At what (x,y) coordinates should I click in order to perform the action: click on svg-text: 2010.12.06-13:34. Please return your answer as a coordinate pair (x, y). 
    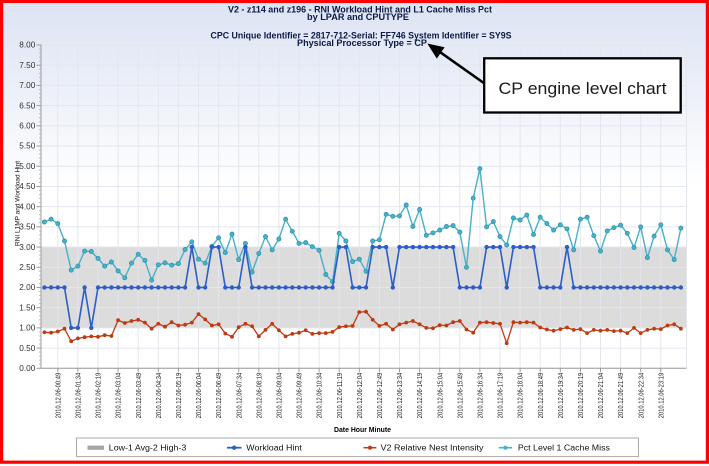
    Looking at the image, I should click on (400, 396).